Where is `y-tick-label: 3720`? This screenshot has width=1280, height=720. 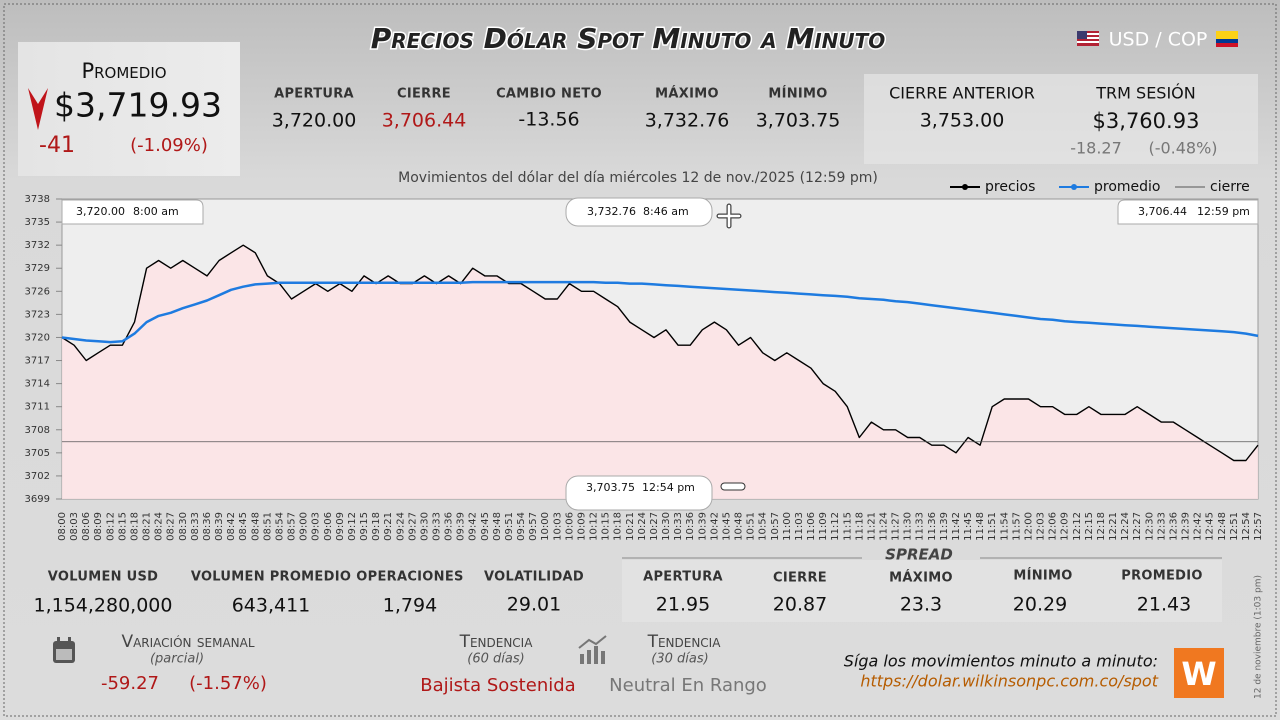
y-tick-label: 3720 is located at coordinates (37, 337).